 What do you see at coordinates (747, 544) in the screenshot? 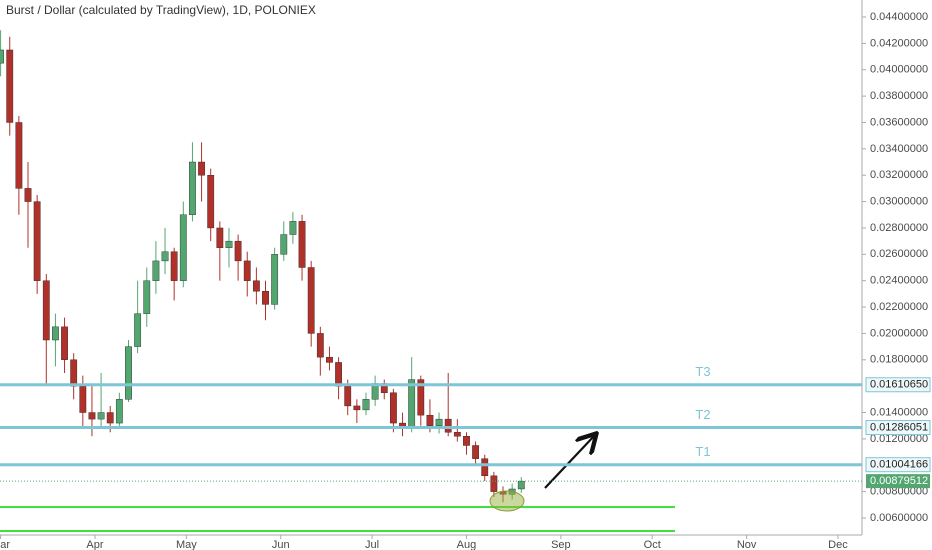
I see `x-tick-label: Nov` at bounding box center [747, 544].